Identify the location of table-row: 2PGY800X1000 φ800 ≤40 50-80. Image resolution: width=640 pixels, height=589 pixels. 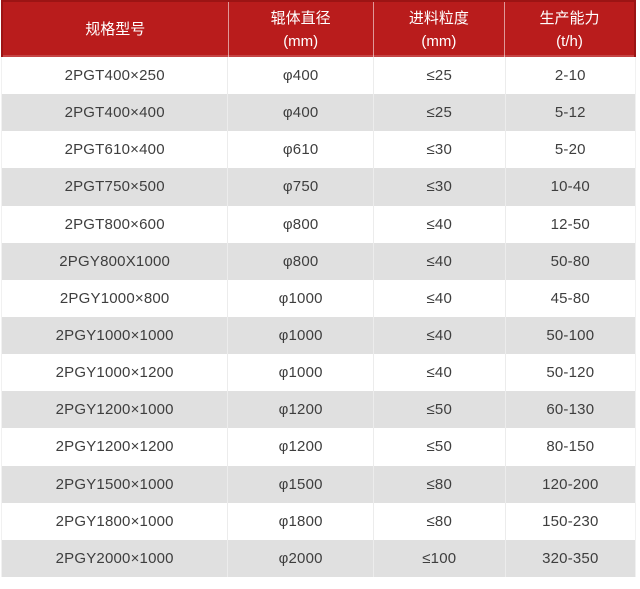
(318, 261).